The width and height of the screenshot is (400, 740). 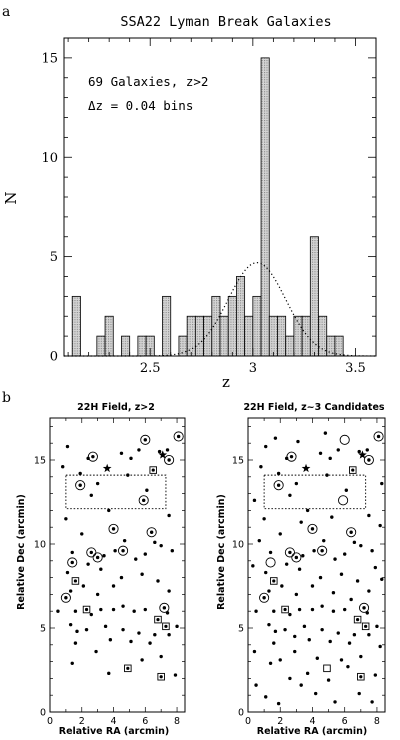 What do you see at coordinates (114, 731) in the screenshot?
I see `sky-map-all-x-label: Relative RA (arcmin)` at bounding box center [114, 731].